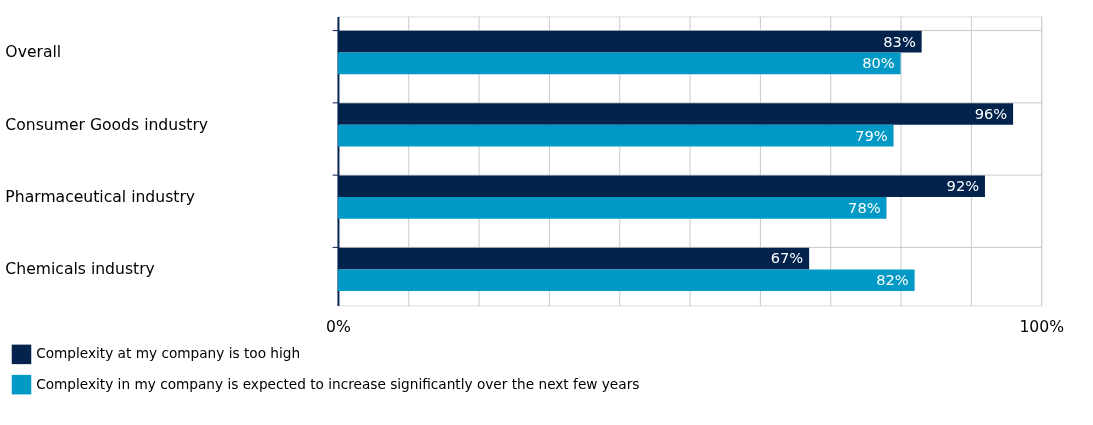 The width and height of the screenshot is (1093, 425). What do you see at coordinates (338, 383) in the screenshot?
I see `legend-label: Complexity in my company is expected to increase significantly over the next few years` at bounding box center [338, 383].